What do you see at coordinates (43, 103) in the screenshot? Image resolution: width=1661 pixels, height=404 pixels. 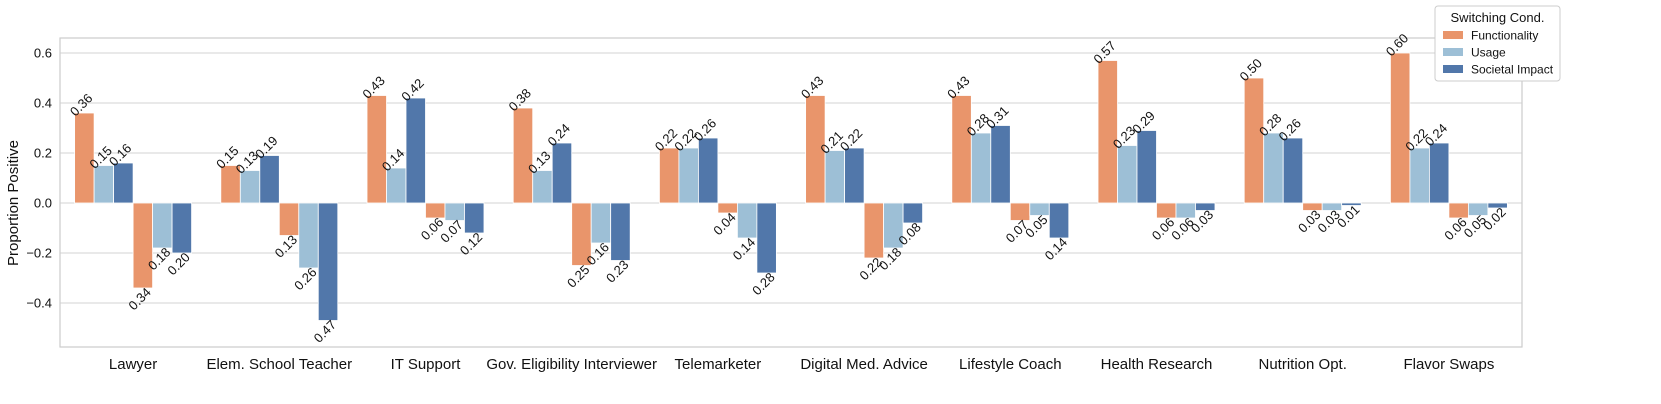 I see `y-tick-label: 0.4` at bounding box center [43, 103].